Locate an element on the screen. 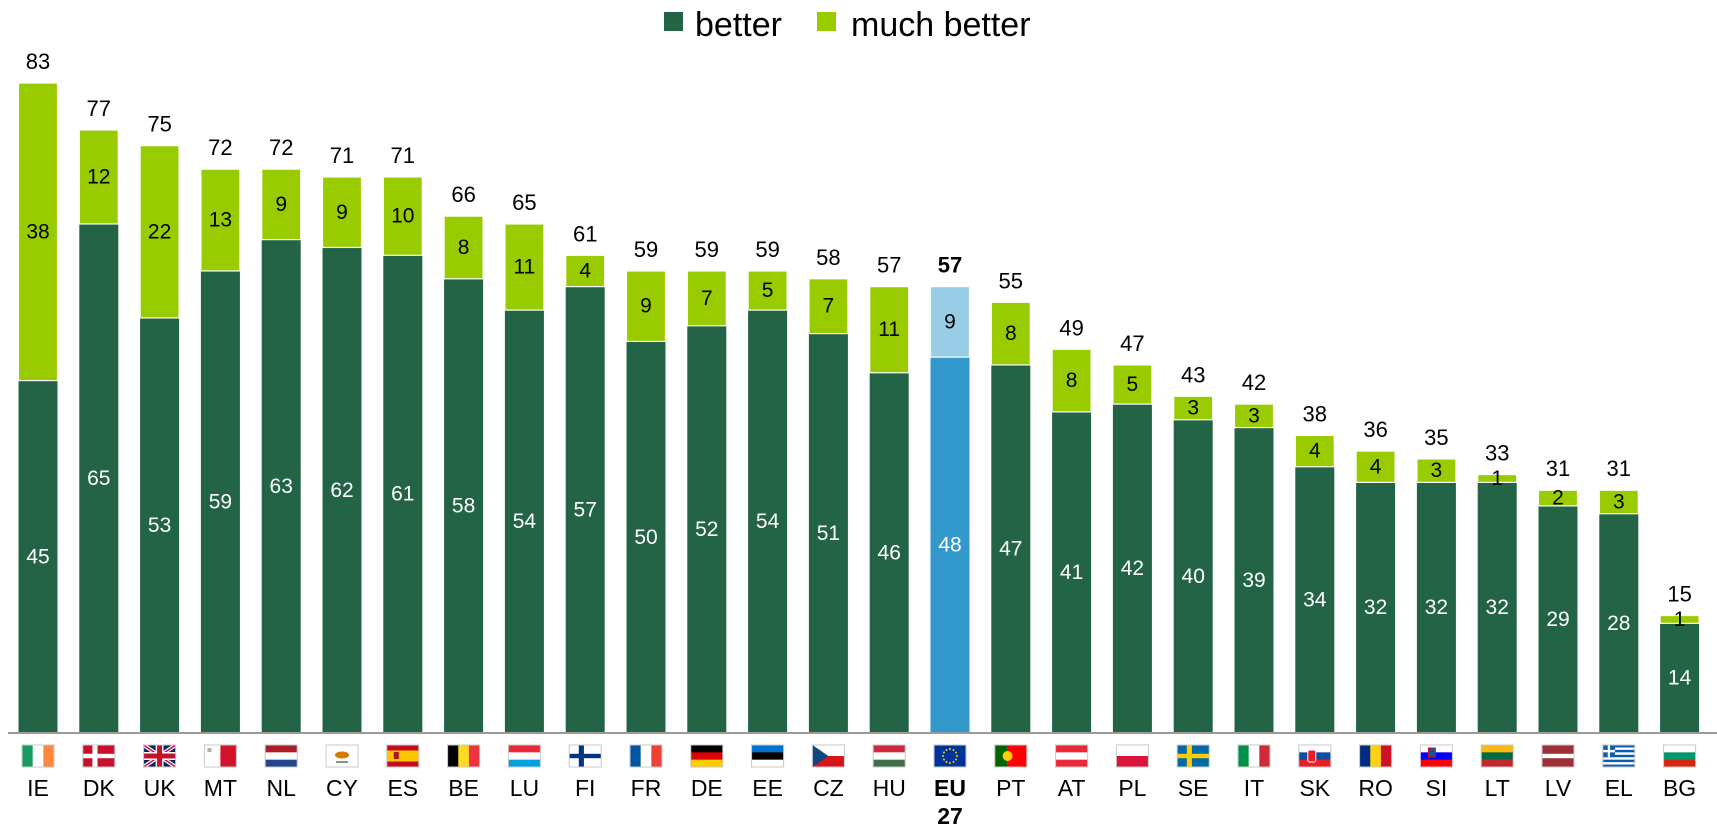  value-label-much-better: 3 is located at coordinates (1193, 408).